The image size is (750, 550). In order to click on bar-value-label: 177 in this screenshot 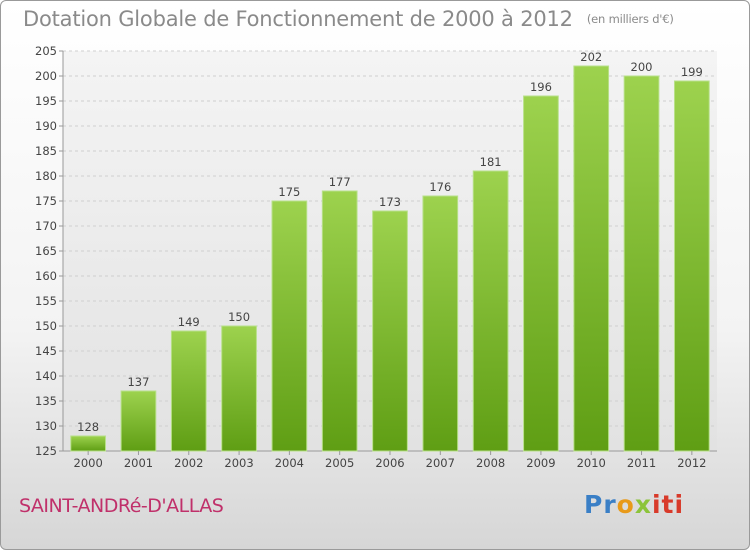, I will do `click(340, 182)`.